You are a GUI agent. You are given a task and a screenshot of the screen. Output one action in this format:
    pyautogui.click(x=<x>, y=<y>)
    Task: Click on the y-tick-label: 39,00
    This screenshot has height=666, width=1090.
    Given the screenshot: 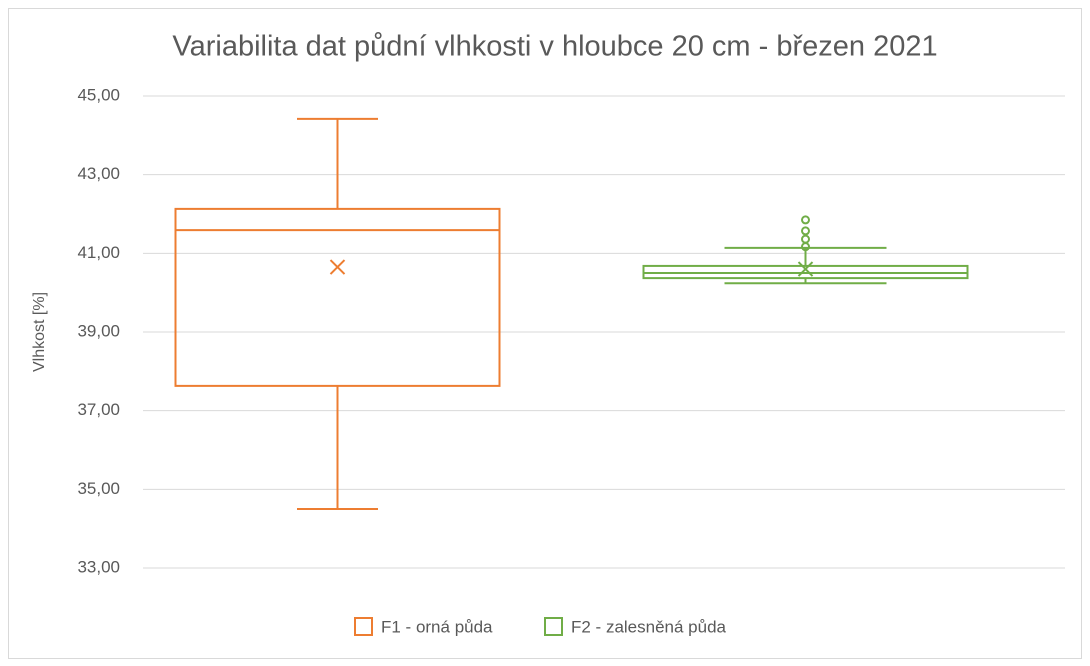 What is the action you would take?
    pyautogui.click(x=98, y=330)
    